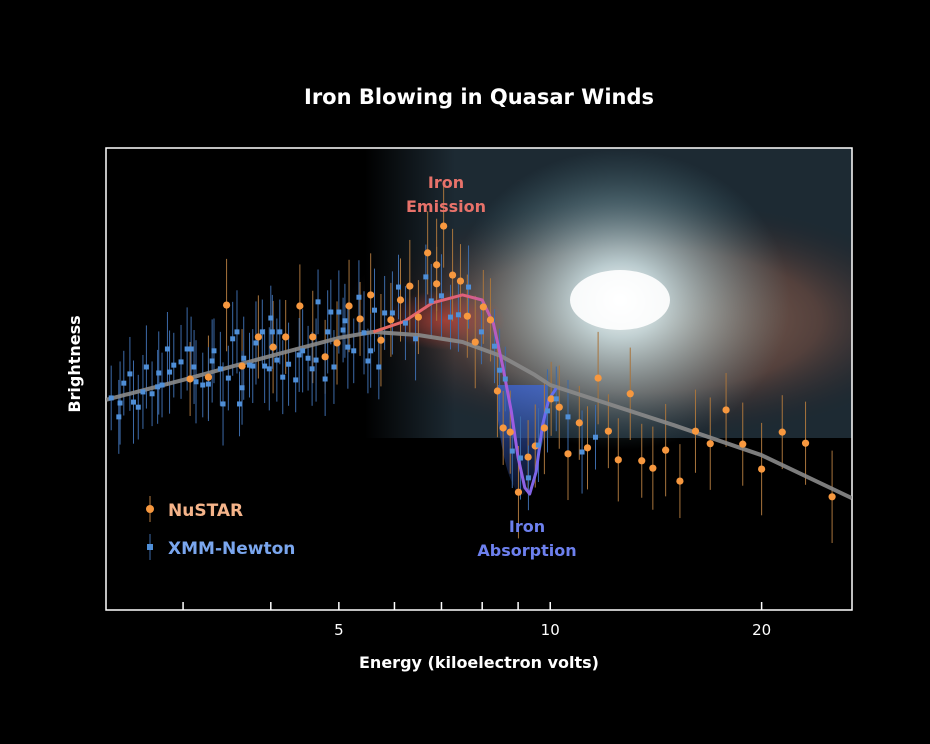 Image resolution: width=930 pixels, height=744 pixels. Describe the element at coordinates (550, 630) in the screenshot. I see `x-tick-label: 10` at that location.